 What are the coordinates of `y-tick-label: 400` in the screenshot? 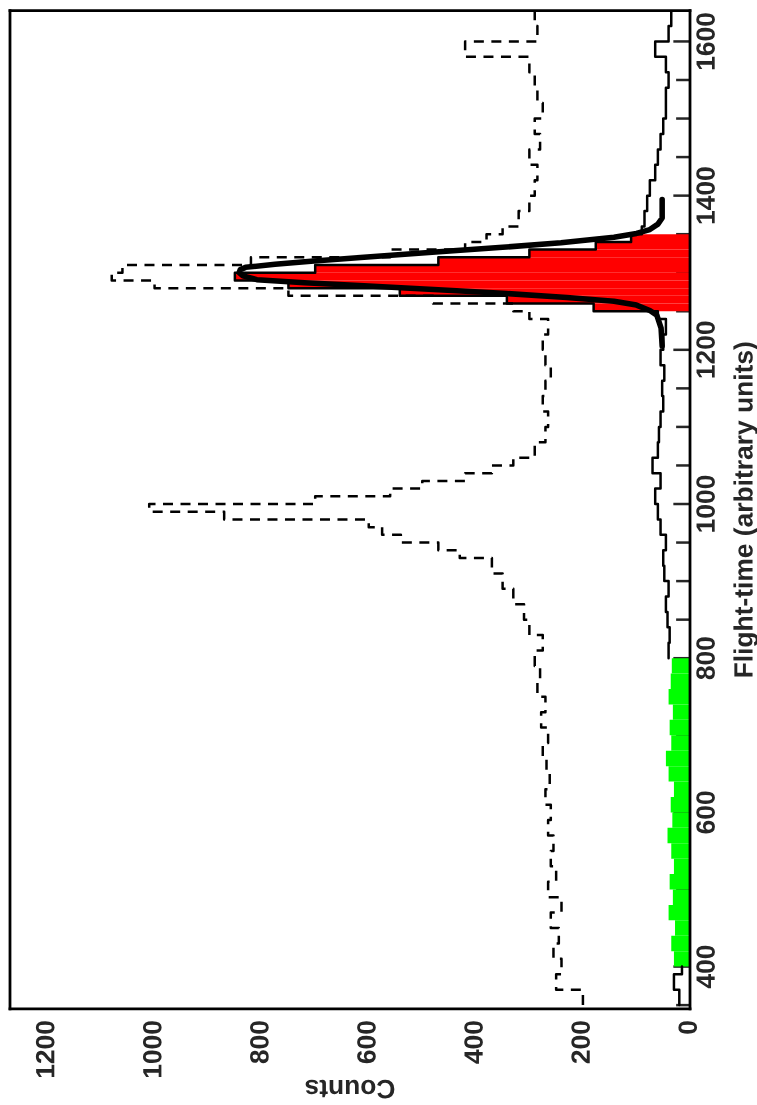 It's located at (705, 967).